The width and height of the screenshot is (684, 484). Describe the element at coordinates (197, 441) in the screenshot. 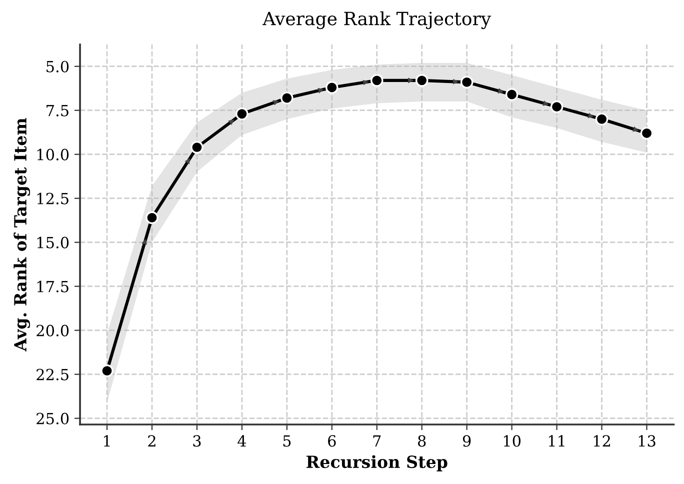

I see `x-tick-label: 3` at that location.